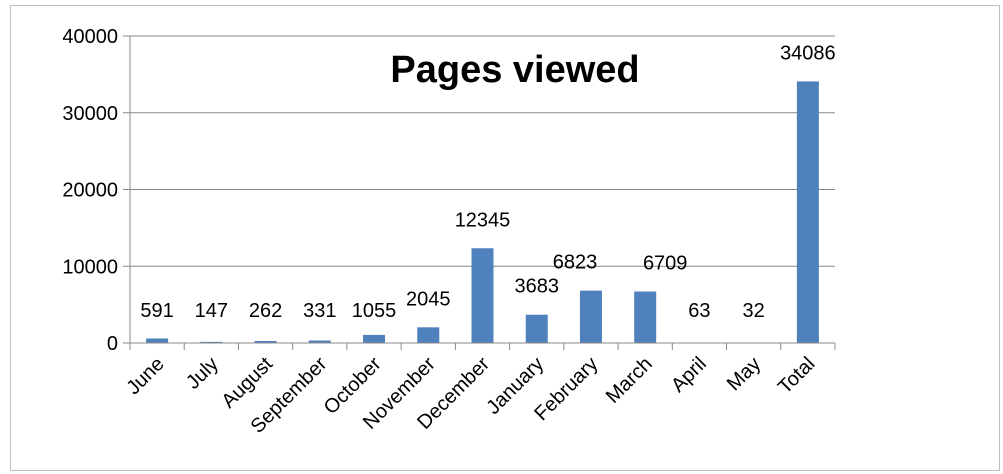  I want to click on data-label: 6823, so click(575, 263).